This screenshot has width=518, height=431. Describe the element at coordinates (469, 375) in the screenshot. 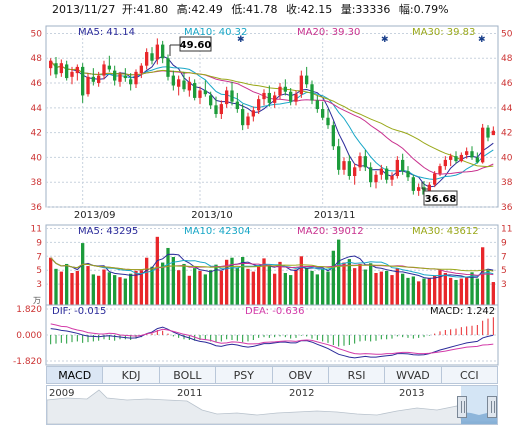

I see `tab-cci: CCI` at that location.